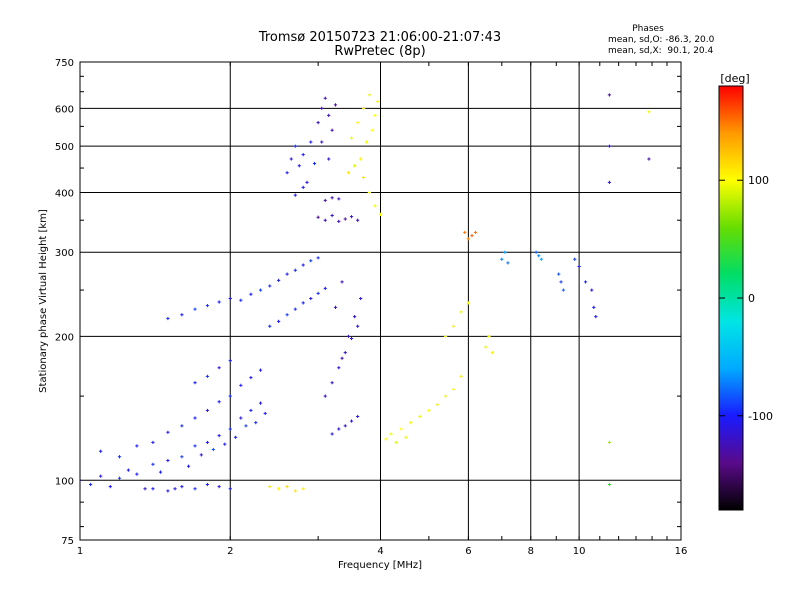  I want to click on colorbar-ticks: 100 0 -100, so click(746, 298).